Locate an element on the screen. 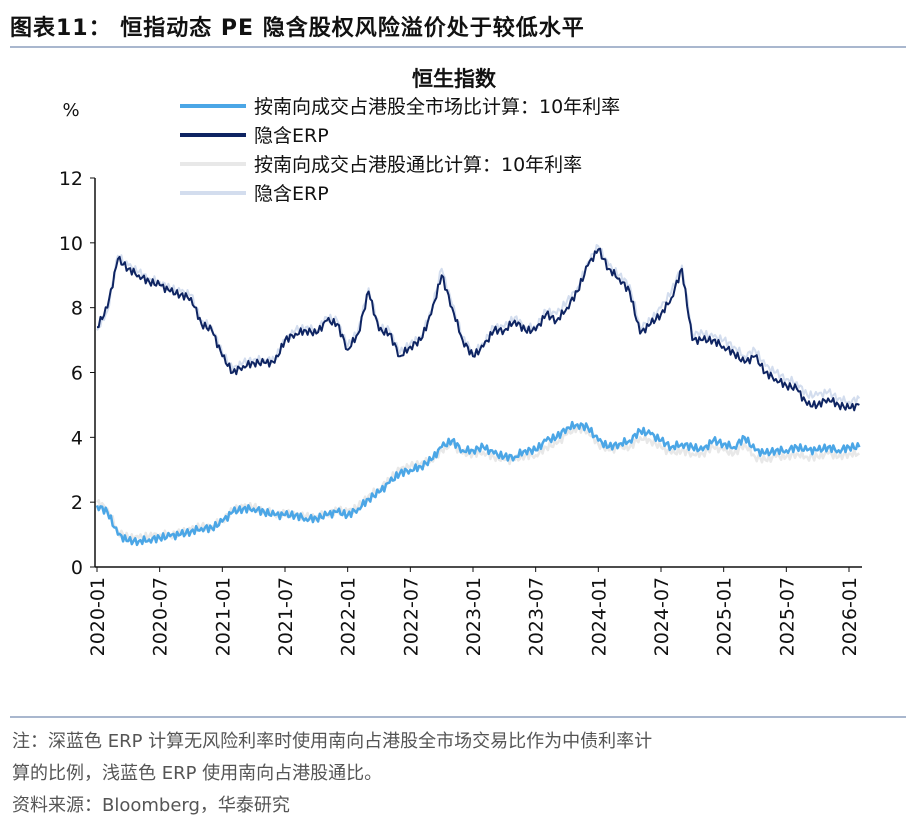 The width and height of the screenshot is (916, 840). x-tick-label: 2023-01 is located at coordinates (474, 616).